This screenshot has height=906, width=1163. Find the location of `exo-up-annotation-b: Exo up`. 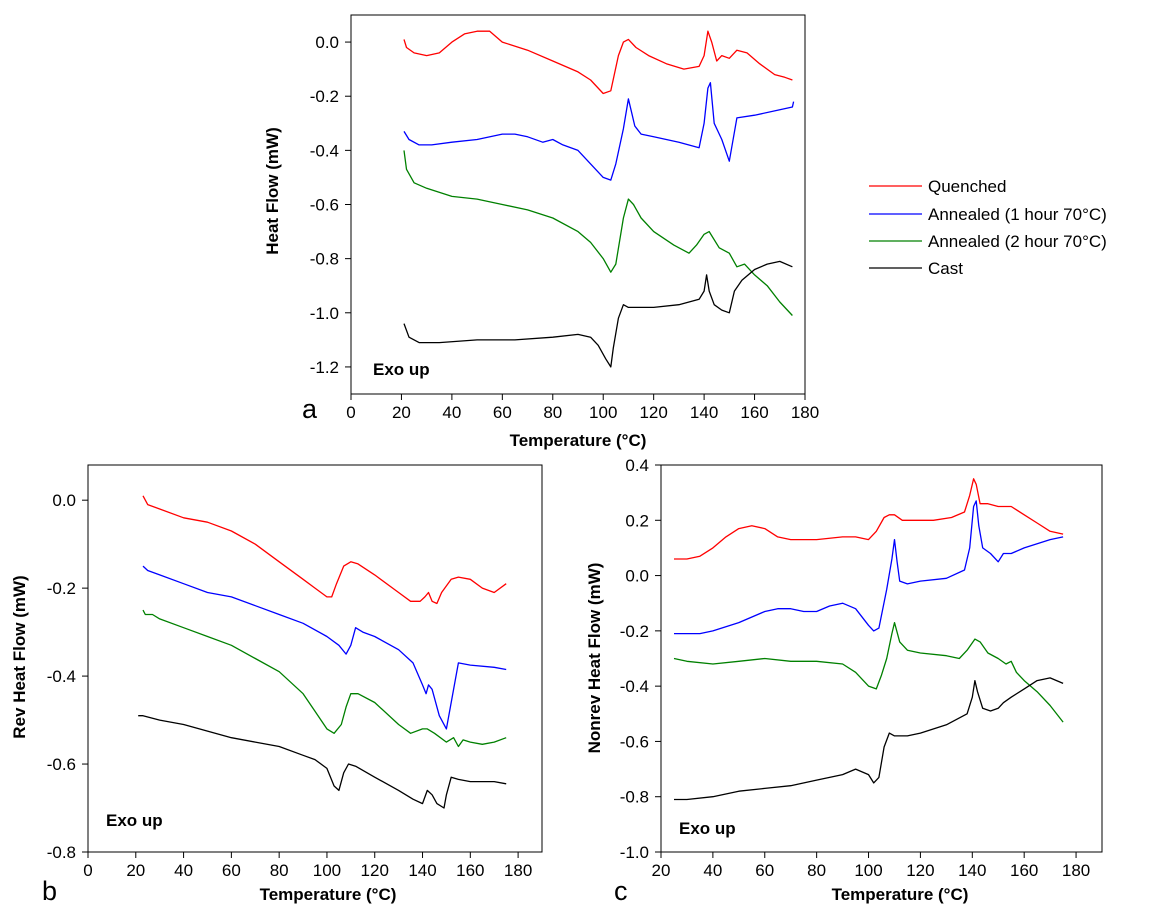

exo-up-annotation-b: Exo up is located at coordinates (134, 820).